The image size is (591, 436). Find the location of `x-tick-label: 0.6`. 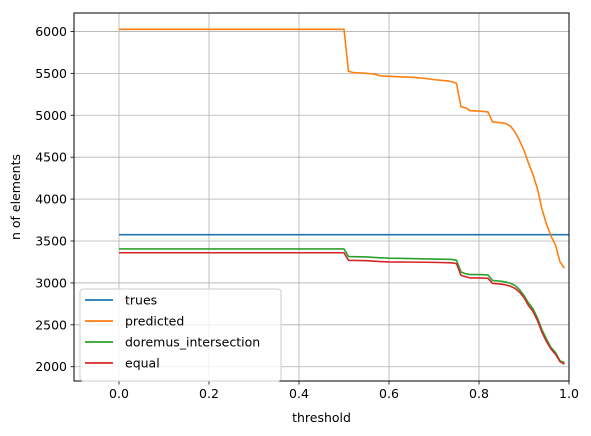

x-tick-label: 0.6 is located at coordinates (389, 393).